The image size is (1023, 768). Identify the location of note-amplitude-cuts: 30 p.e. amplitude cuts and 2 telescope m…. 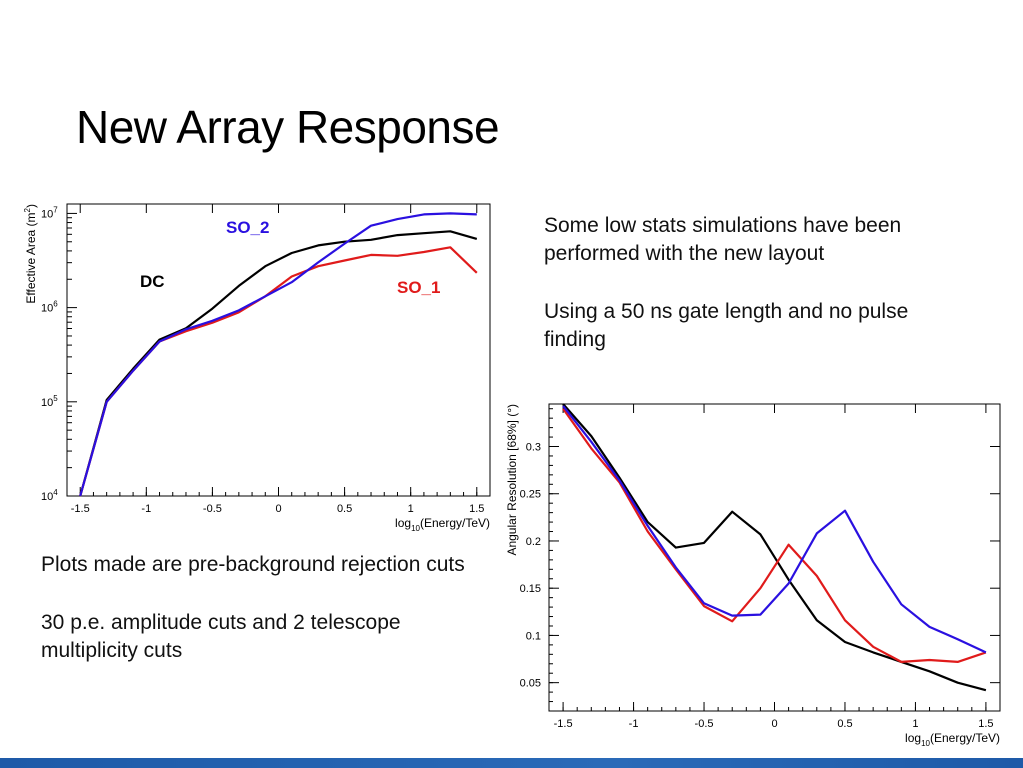
(221, 636).